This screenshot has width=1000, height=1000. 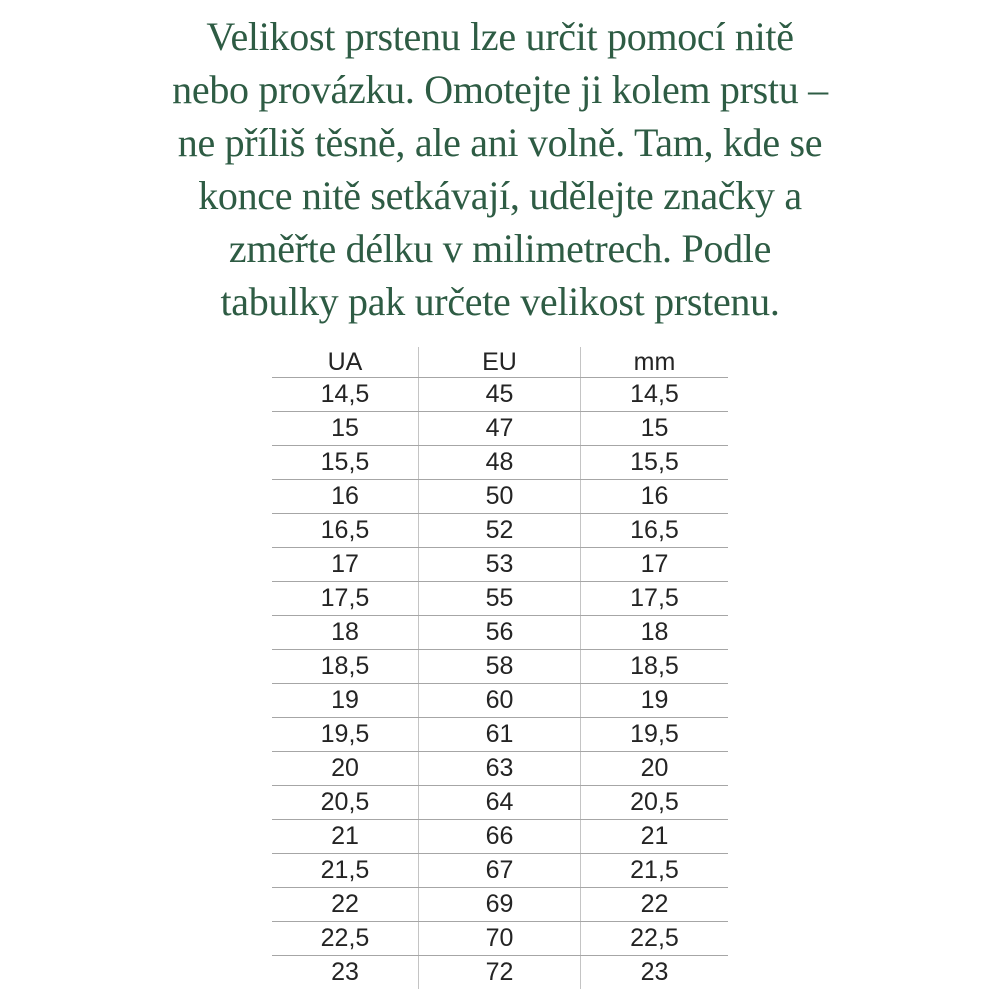 I want to click on size-table-head: UA EU mm, so click(x=500, y=362).